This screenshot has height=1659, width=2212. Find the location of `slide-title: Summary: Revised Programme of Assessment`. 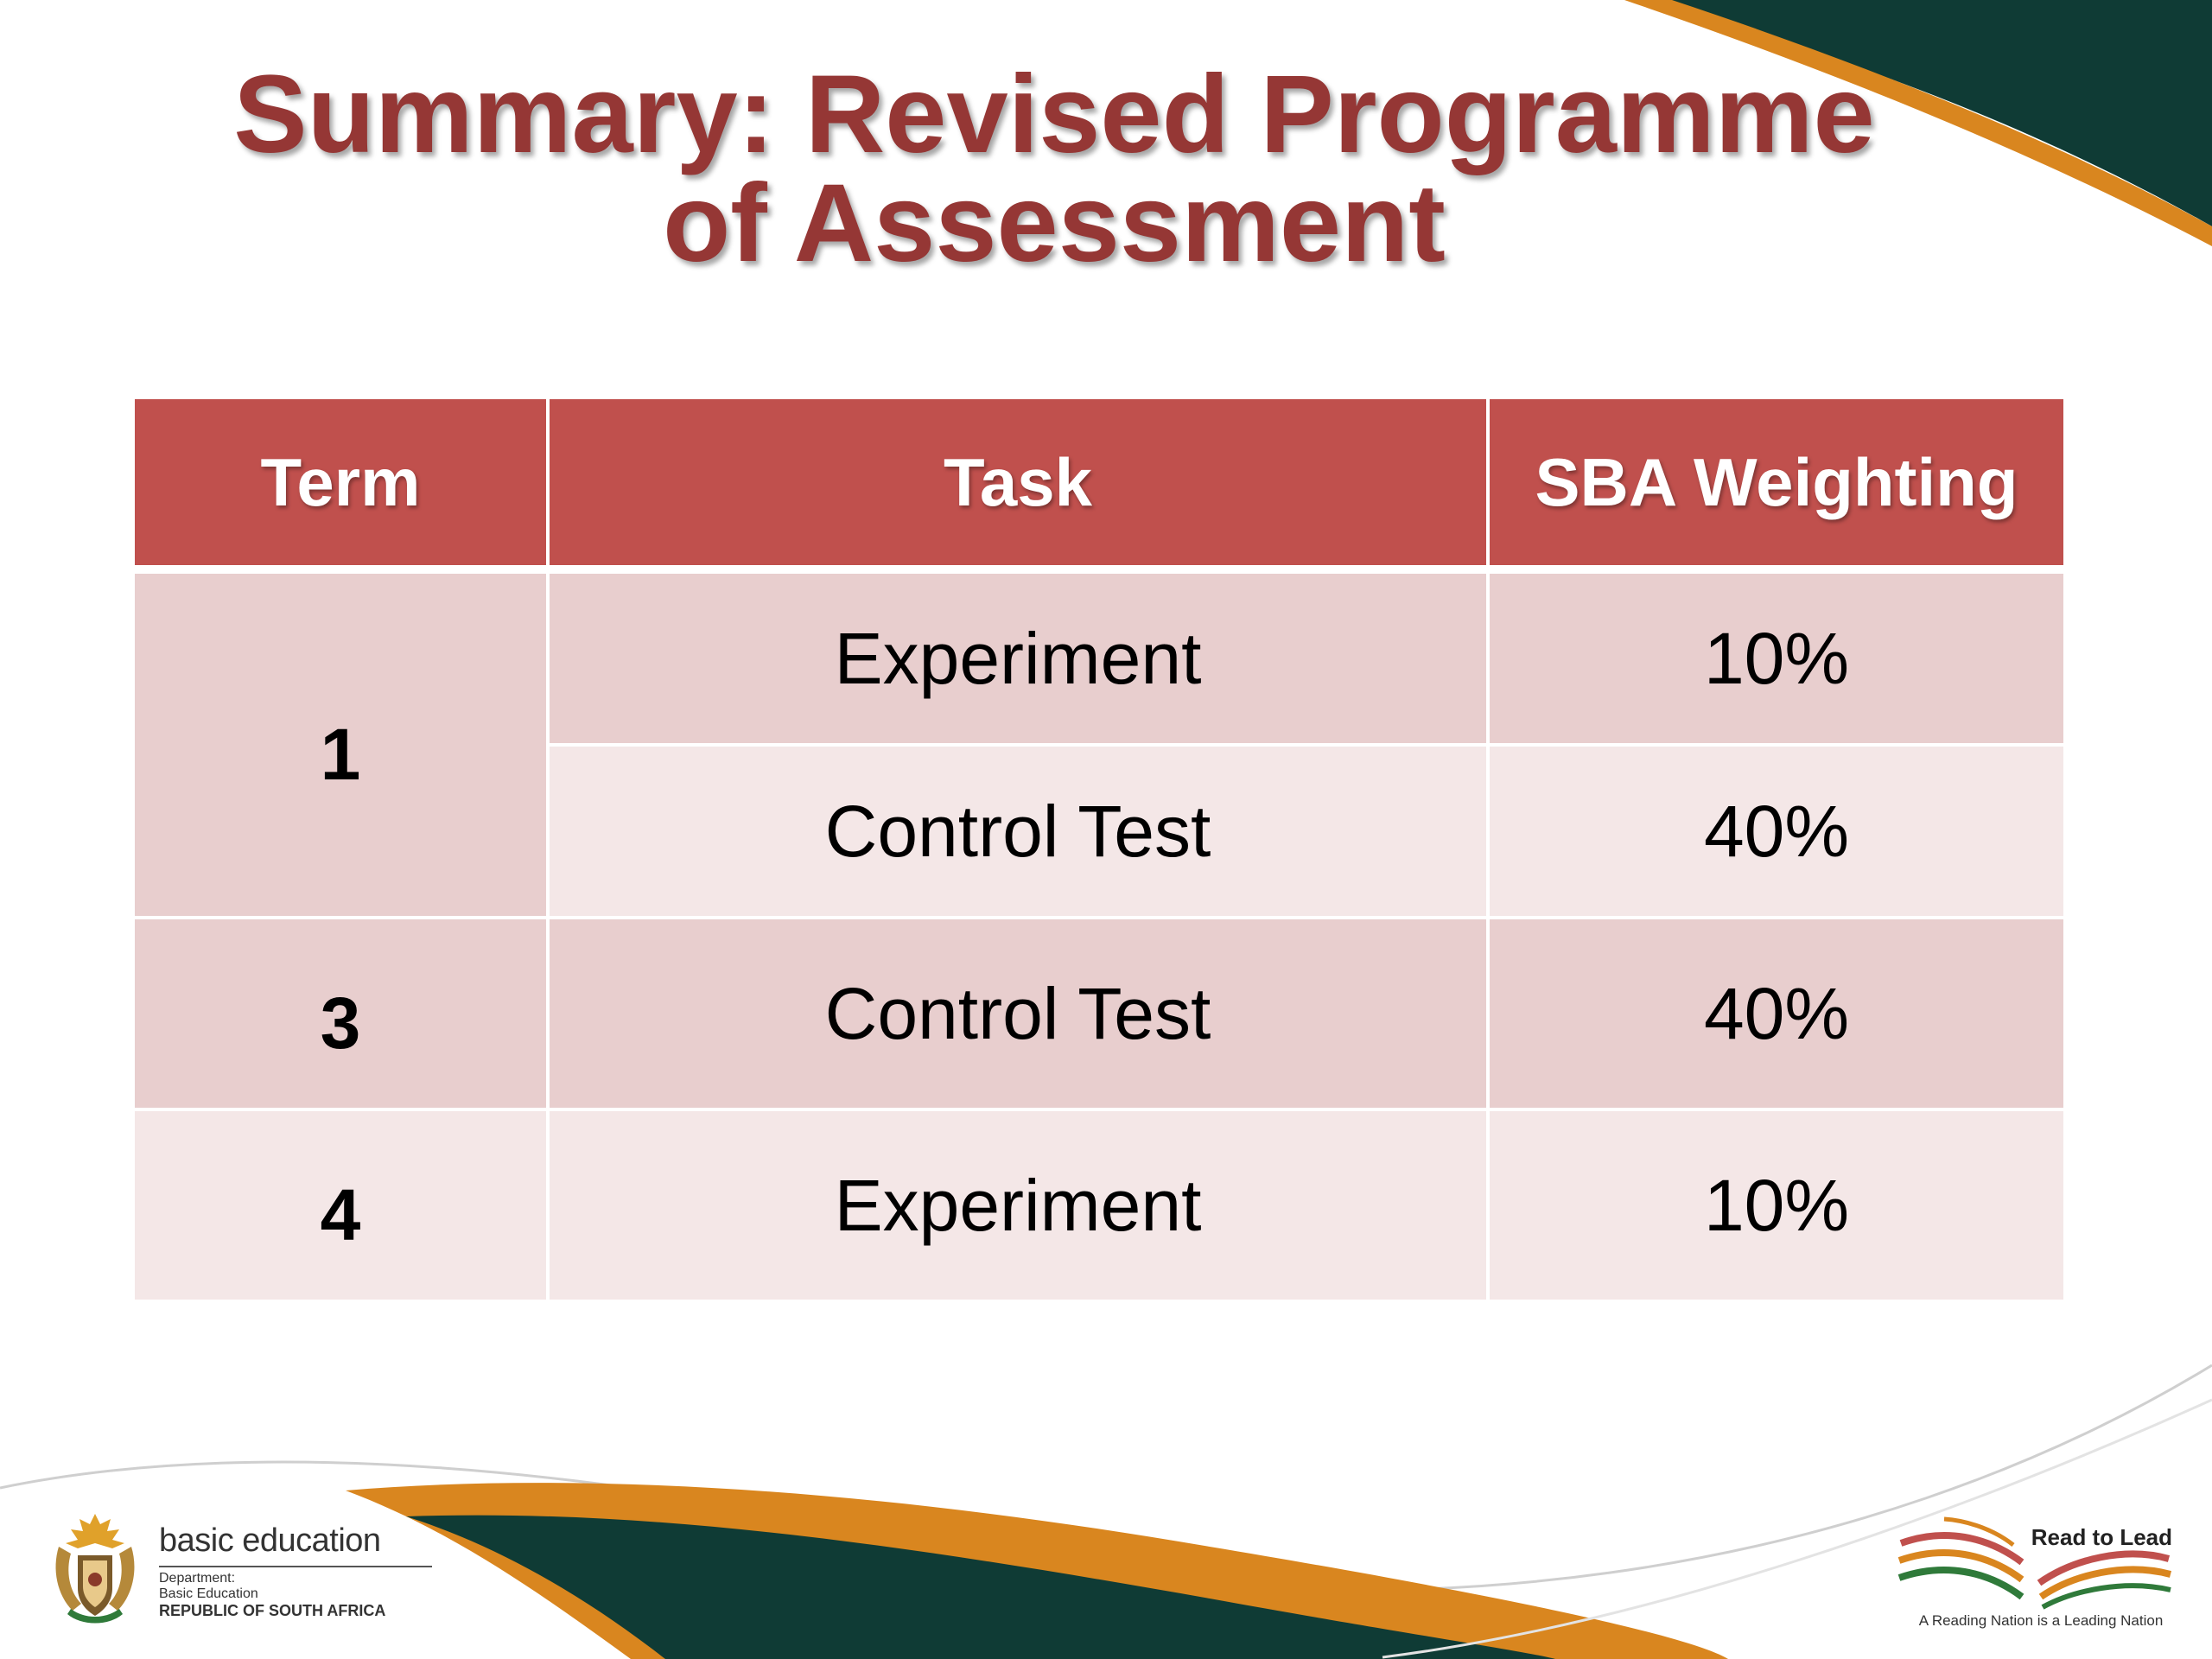

slide-title: Summary: Revised Programme of Assessment is located at coordinates (1054, 169).